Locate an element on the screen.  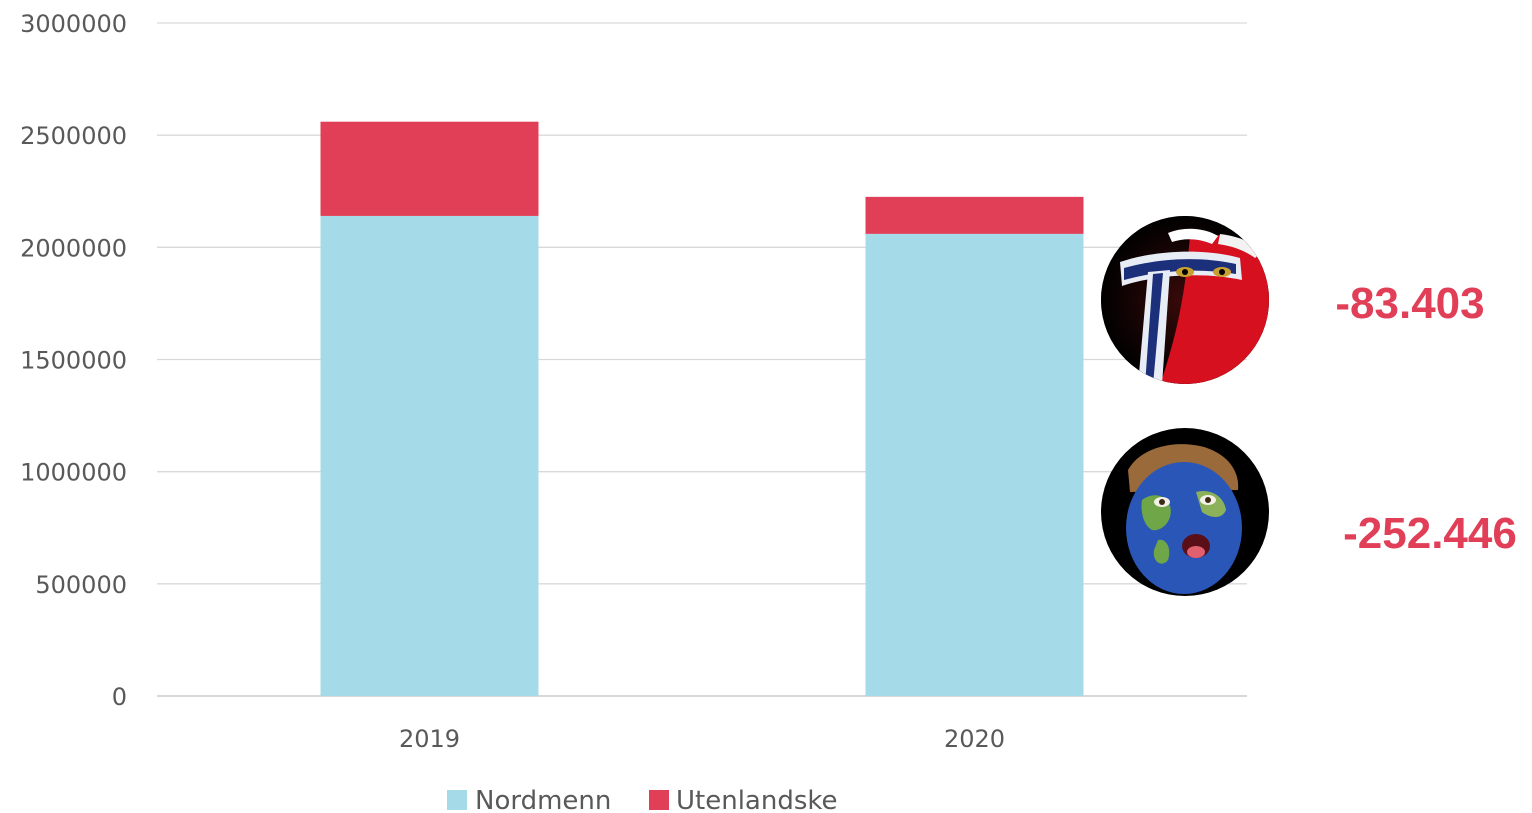
y-tick-label: 1500000 is located at coordinates (73, 361).